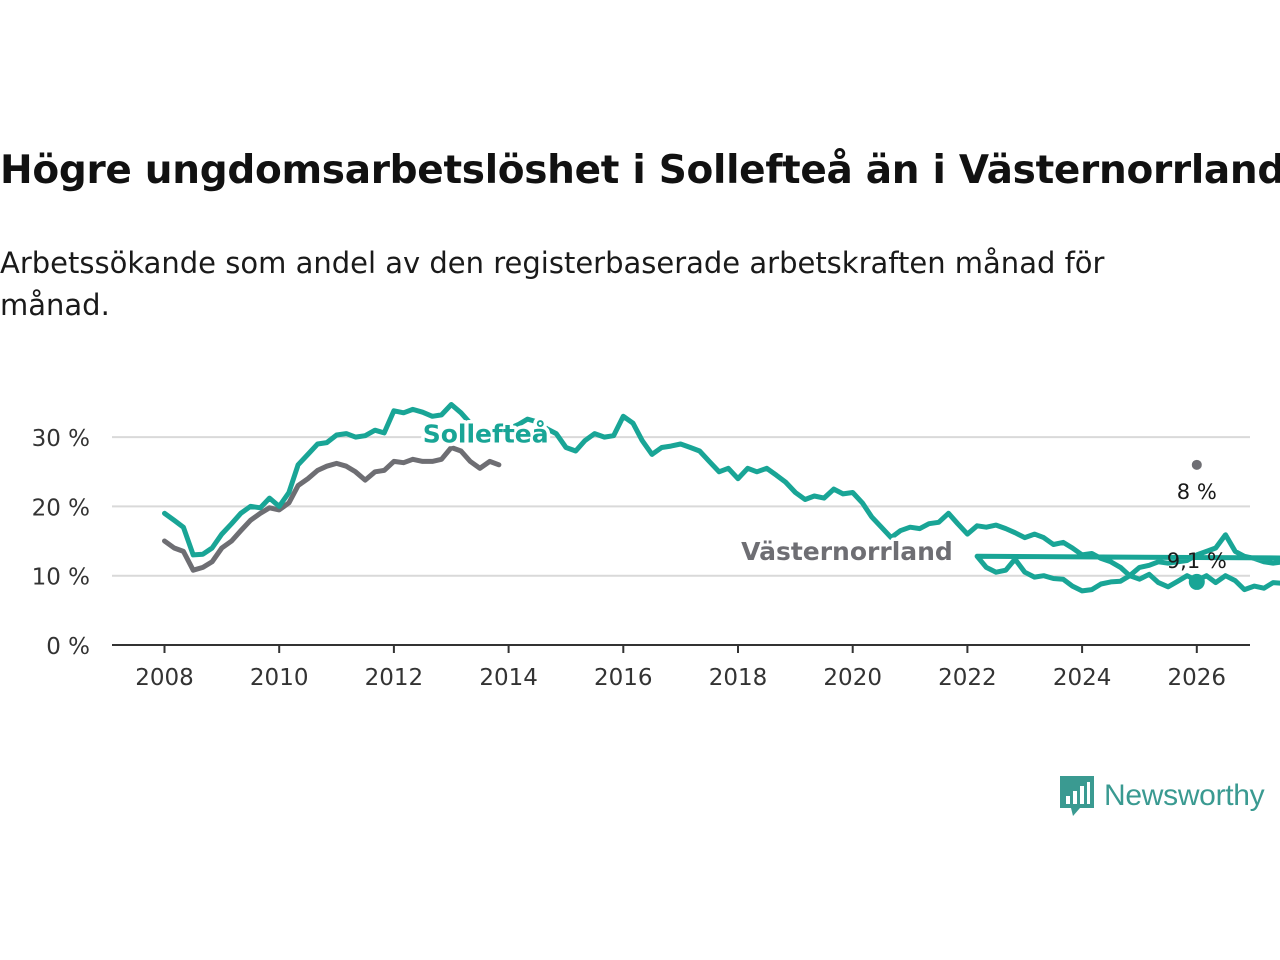 This screenshot has height=960, width=1280. Describe the element at coordinates (279, 678) in the screenshot. I see `x-tick-label-2010: 2010` at that location.